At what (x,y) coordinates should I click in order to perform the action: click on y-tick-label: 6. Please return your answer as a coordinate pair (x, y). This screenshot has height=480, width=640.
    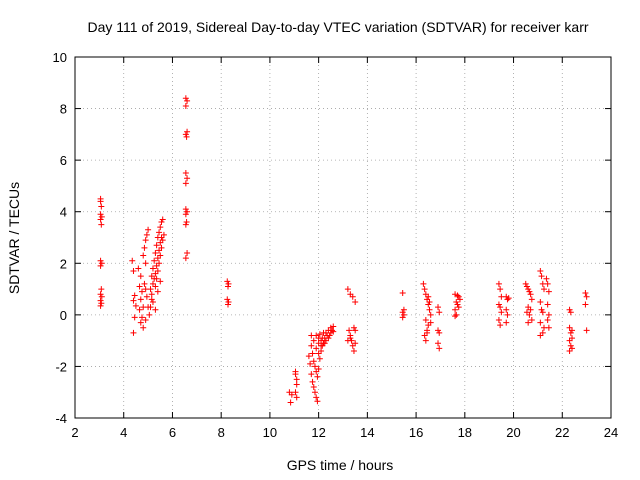
    Looking at the image, I should click on (63, 160).